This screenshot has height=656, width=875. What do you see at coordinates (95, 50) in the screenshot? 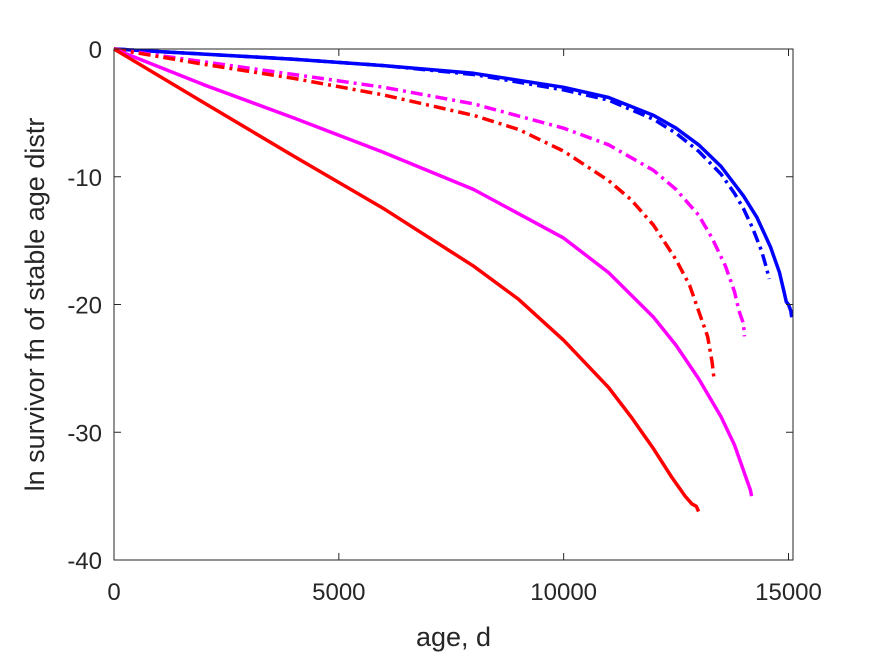
I see `y-tick-label: 0` at bounding box center [95, 50].